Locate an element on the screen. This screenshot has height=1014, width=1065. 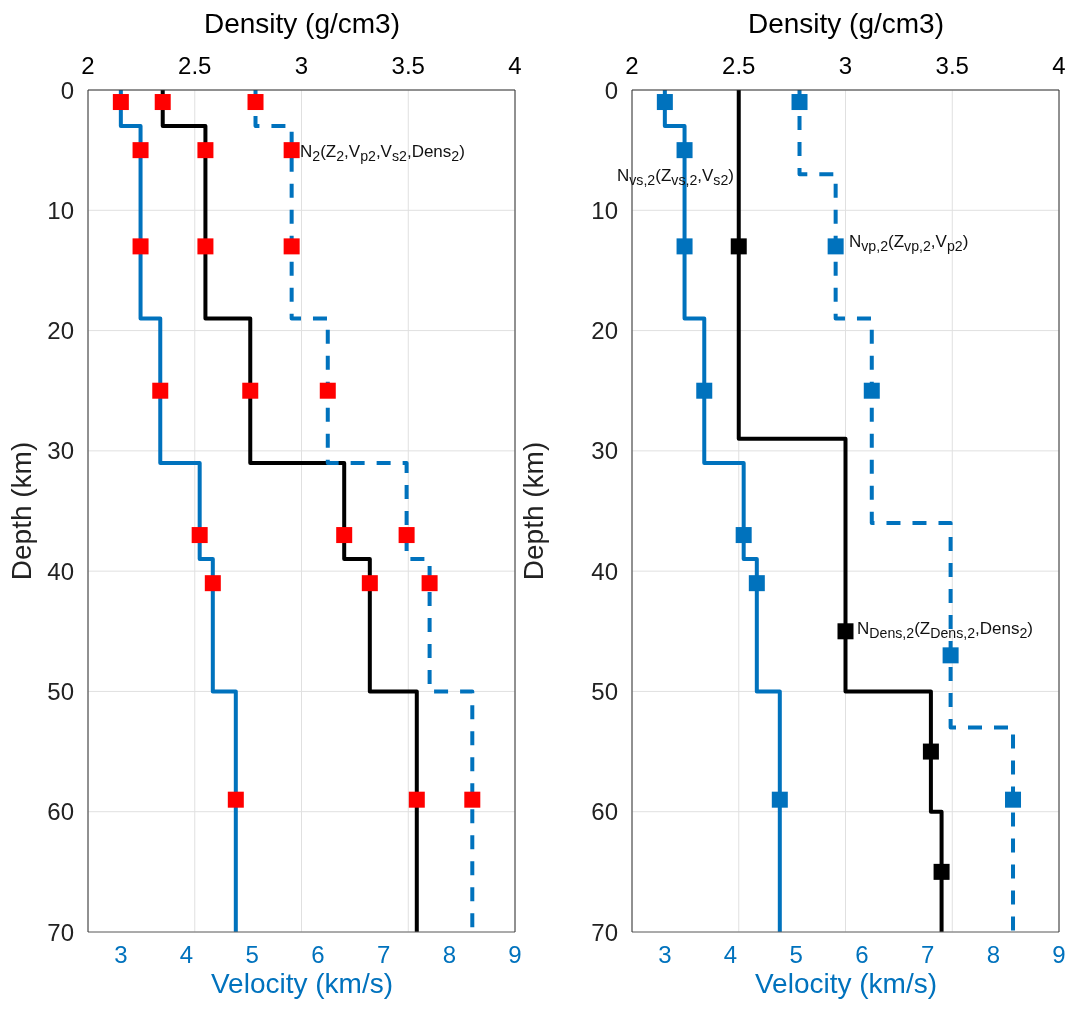
annotation: N$_{vp,2}$(Z$_{vp,2}$,V$_{p2}$) is located at coordinates (909, 243).